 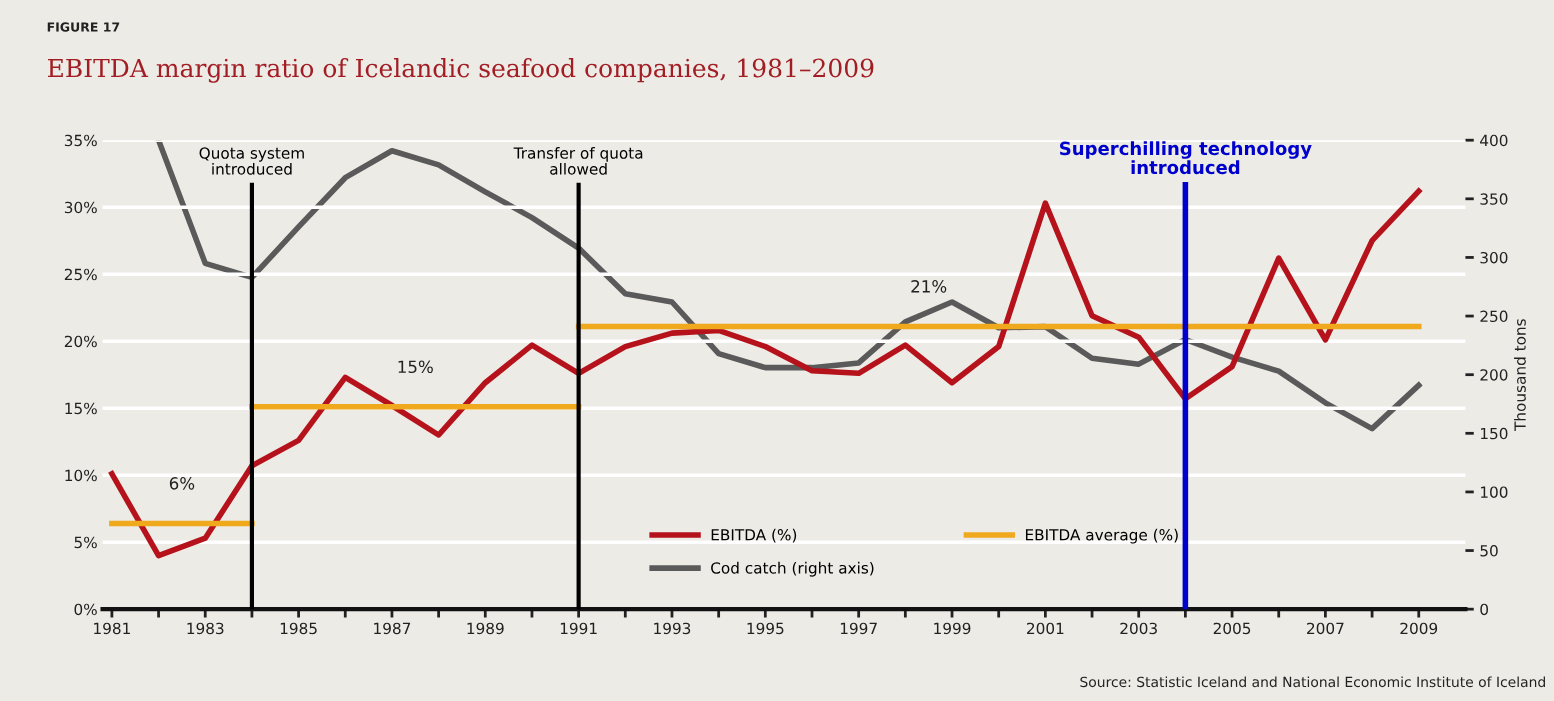 What do you see at coordinates (182, 483) in the screenshot?
I see `annotation: 6%` at bounding box center [182, 483].